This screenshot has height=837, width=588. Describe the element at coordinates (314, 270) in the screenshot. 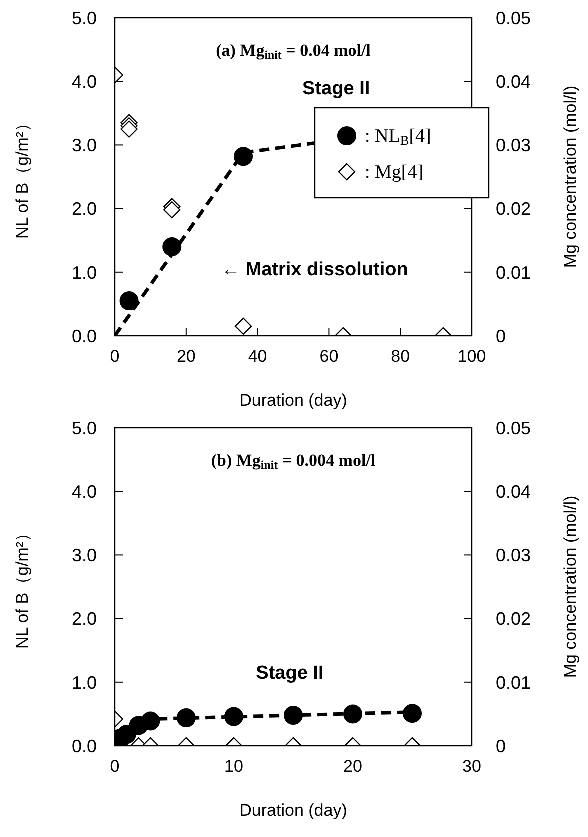

I see `annotation: ← Matrix dissolution` at that location.